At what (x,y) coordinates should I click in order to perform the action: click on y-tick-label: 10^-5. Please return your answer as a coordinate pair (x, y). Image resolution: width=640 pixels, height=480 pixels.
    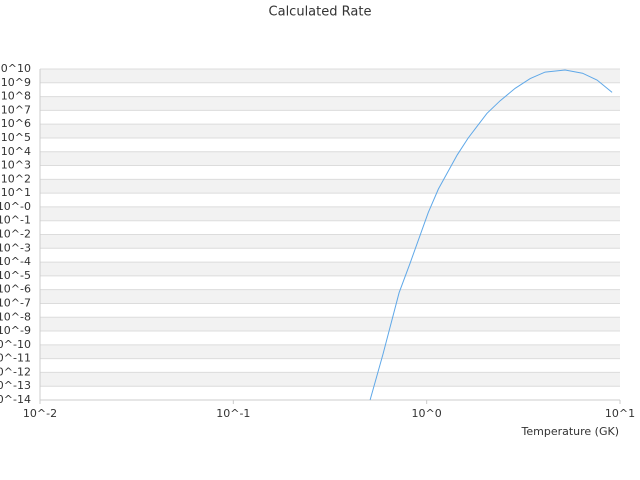
    Looking at the image, I should click on (15, 275).